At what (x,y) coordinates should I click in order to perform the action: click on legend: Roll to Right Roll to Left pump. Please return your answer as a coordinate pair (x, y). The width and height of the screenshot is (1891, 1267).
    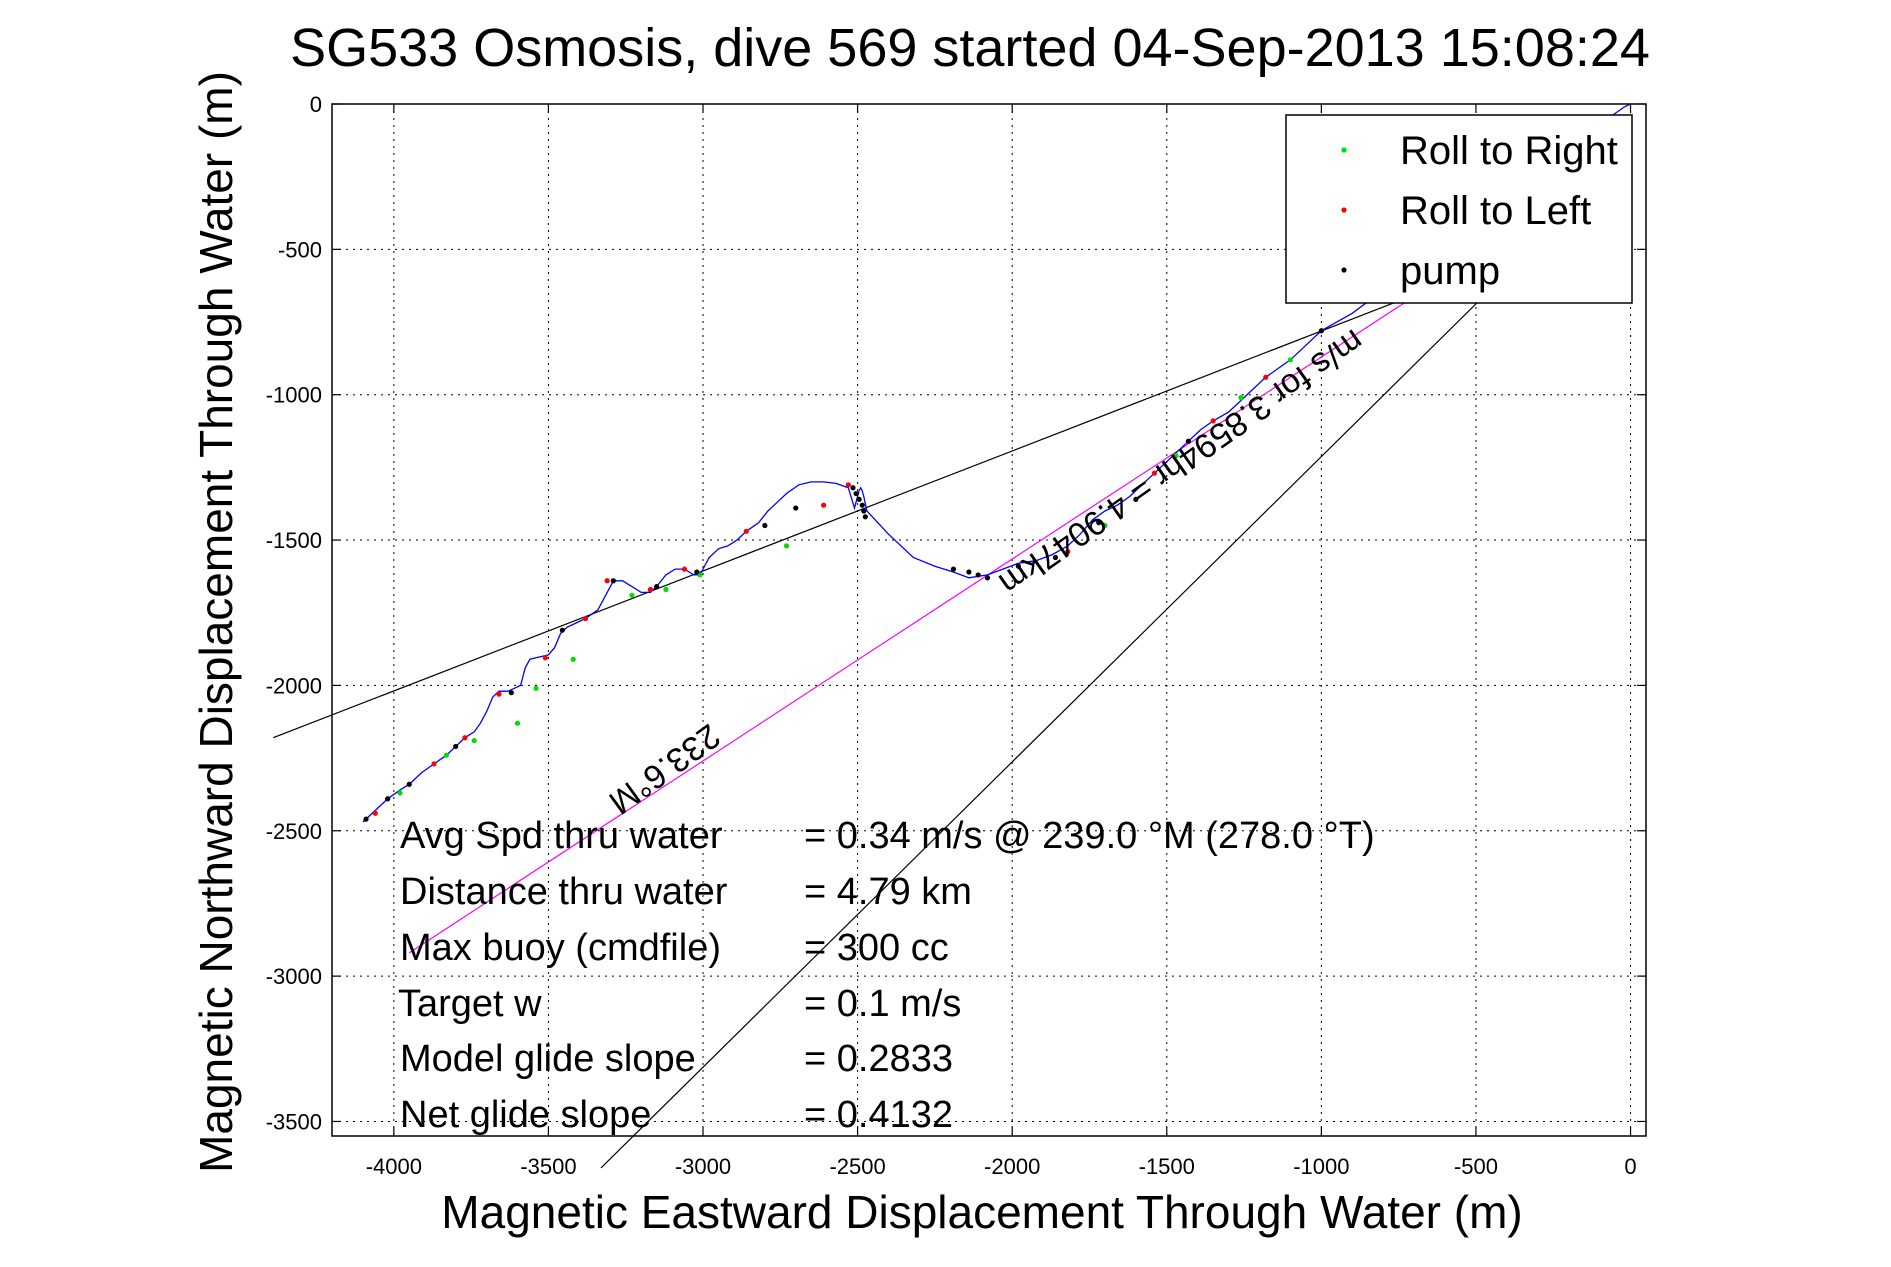
    Looking at the image, I should click on (1459, 209).